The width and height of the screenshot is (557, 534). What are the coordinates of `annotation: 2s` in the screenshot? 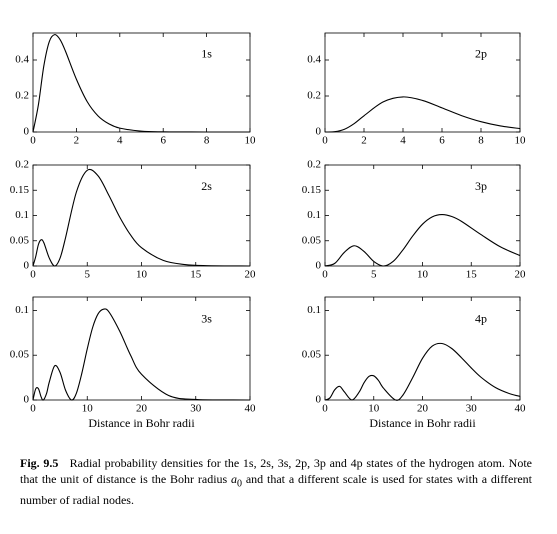 It's located at (206, 186).